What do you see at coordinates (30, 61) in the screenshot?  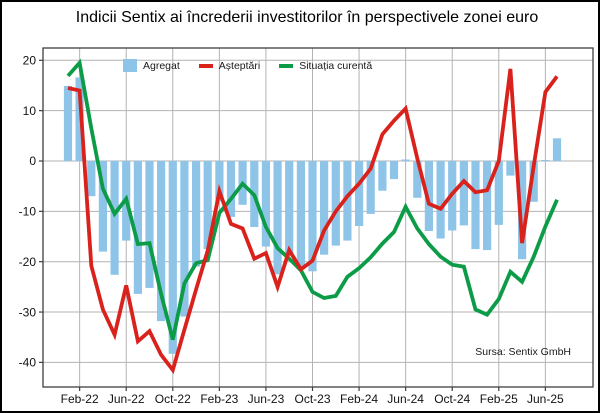 I see `y-tick-label: 20` at bounding box center [30, 61].